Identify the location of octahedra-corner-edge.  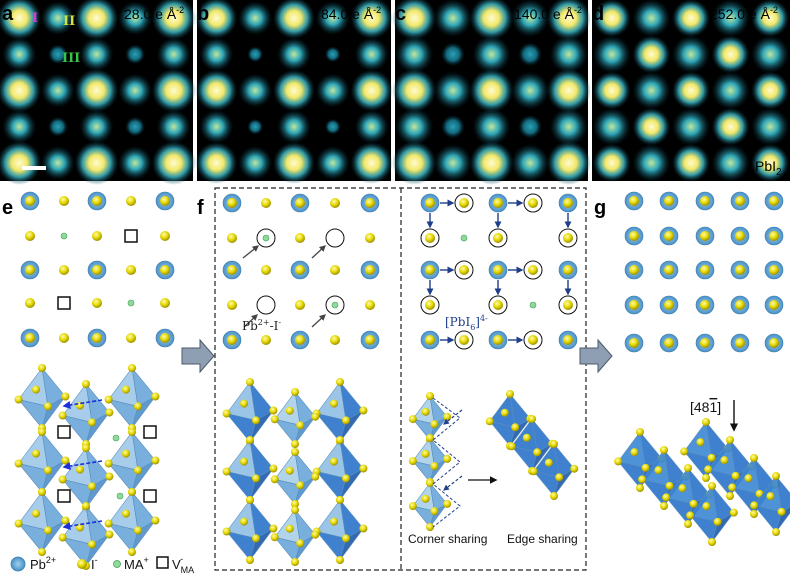
(493, 460).